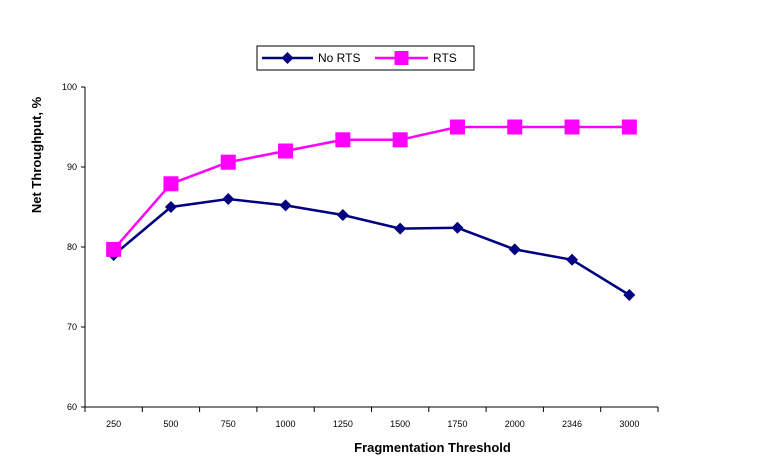 This screenshot has height=464, width=775. Describe the element at coordinates (365, 58) in the screenshot. I see `legend: No RTS RTS` at that location.